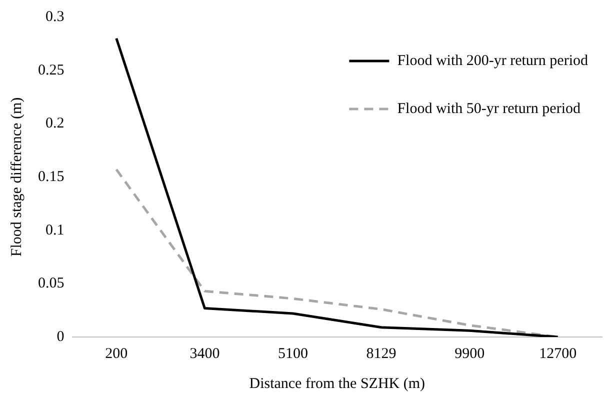 This screenshot has width=614, height=401. I want to click on x-tick-label: 200, so click(116, 354).